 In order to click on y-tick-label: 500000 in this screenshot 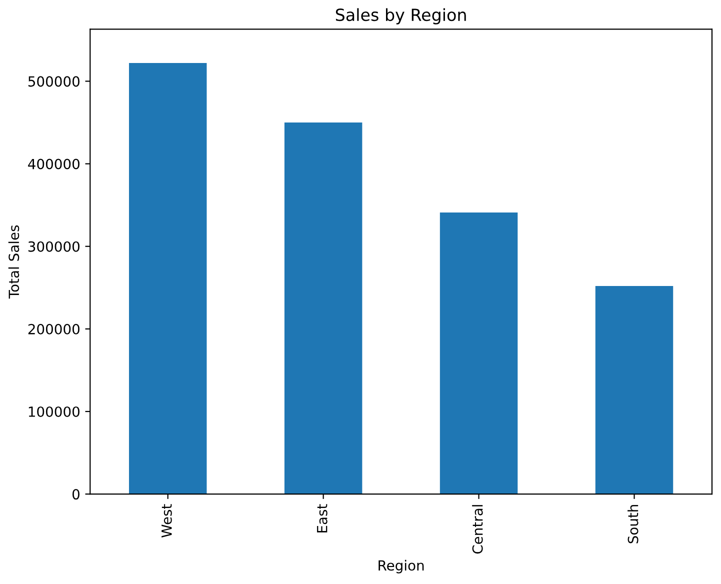, I will do `click(54, 81)`.